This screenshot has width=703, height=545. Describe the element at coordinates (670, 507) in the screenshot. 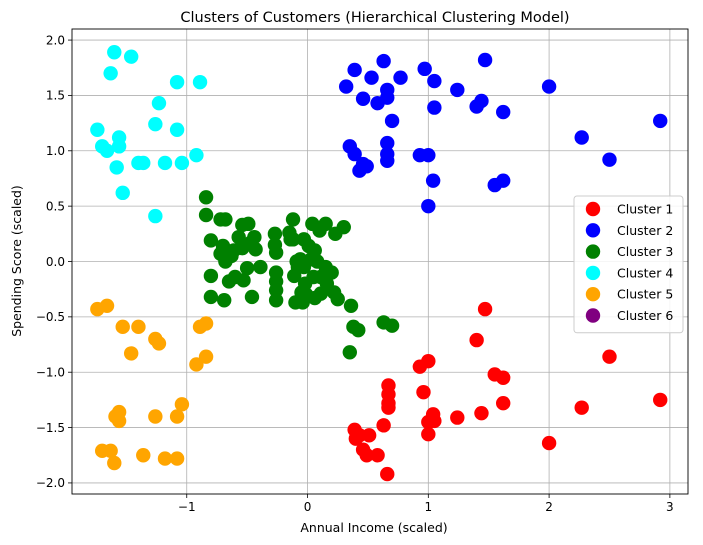

I see `x-tick-label: 3` at that location.